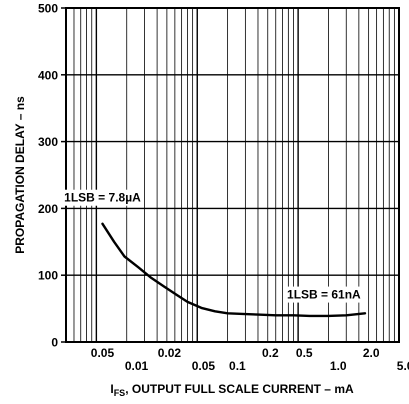 The width and height of the screenshot is (409, 404). I want to click on x-tick-label: 0.02, so click(170, 353).